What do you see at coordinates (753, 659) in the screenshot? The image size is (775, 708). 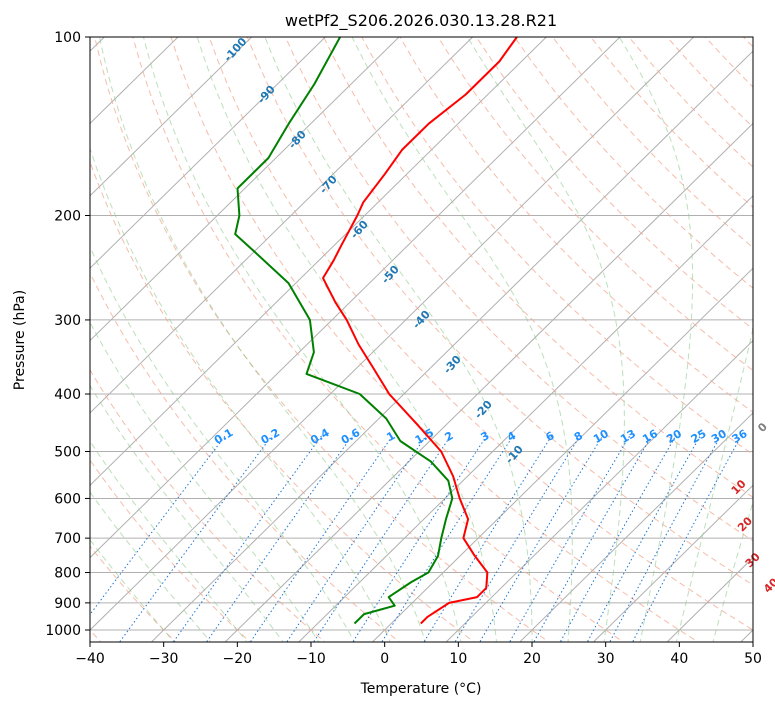 I see `x-tick-label: 50` at bounding box center [753, 659].